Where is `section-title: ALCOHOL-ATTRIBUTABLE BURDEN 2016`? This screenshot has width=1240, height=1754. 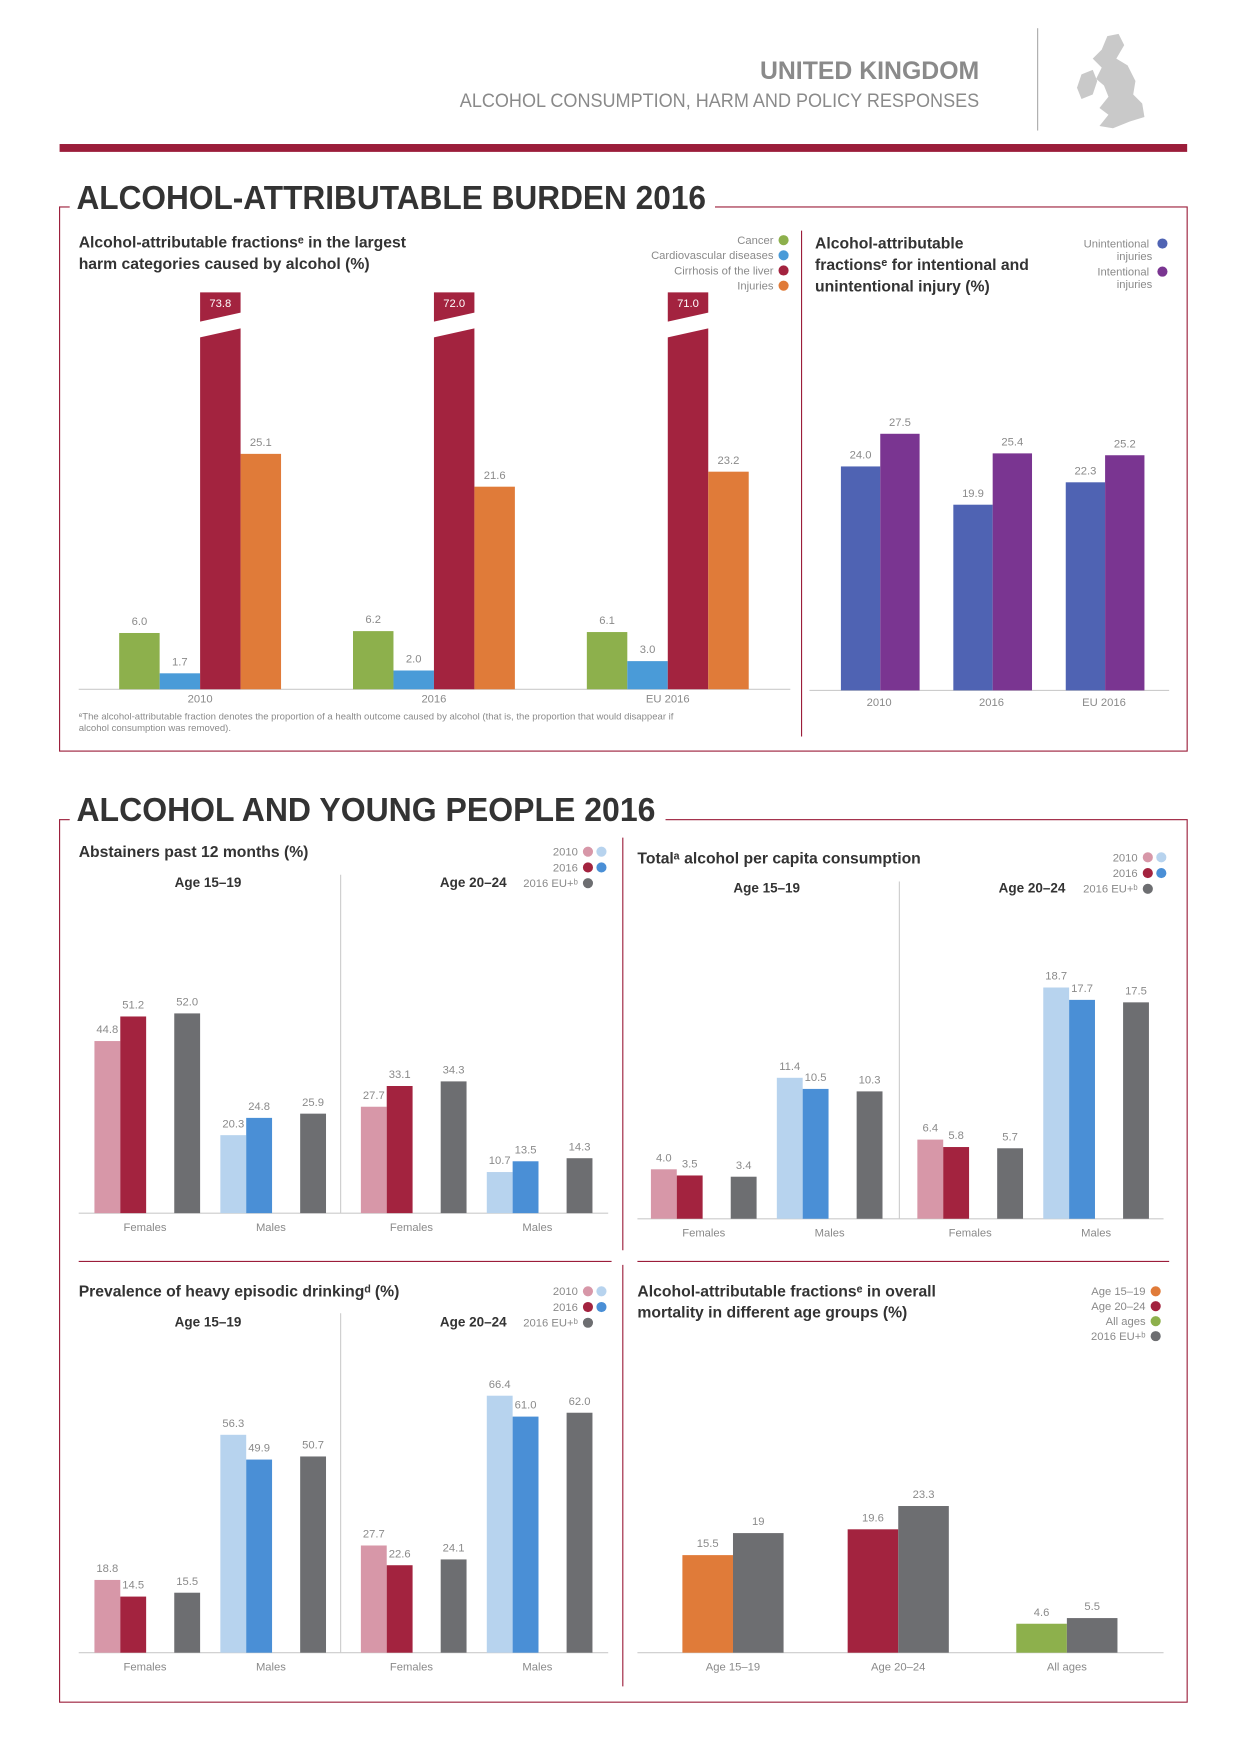
section-title: ALCOHOL-ATTRIBUTABLE BURDEN 2016 is located at coordinates (391, 198).